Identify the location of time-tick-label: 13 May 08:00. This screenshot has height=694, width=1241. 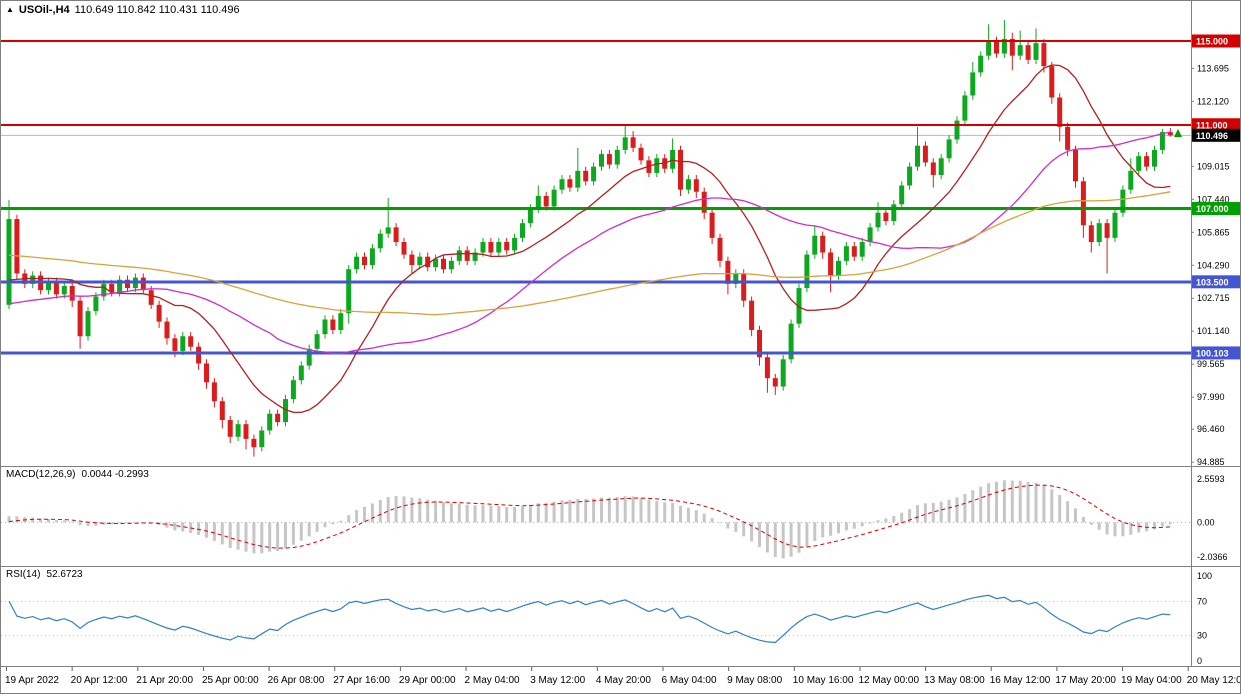
(954, 680).